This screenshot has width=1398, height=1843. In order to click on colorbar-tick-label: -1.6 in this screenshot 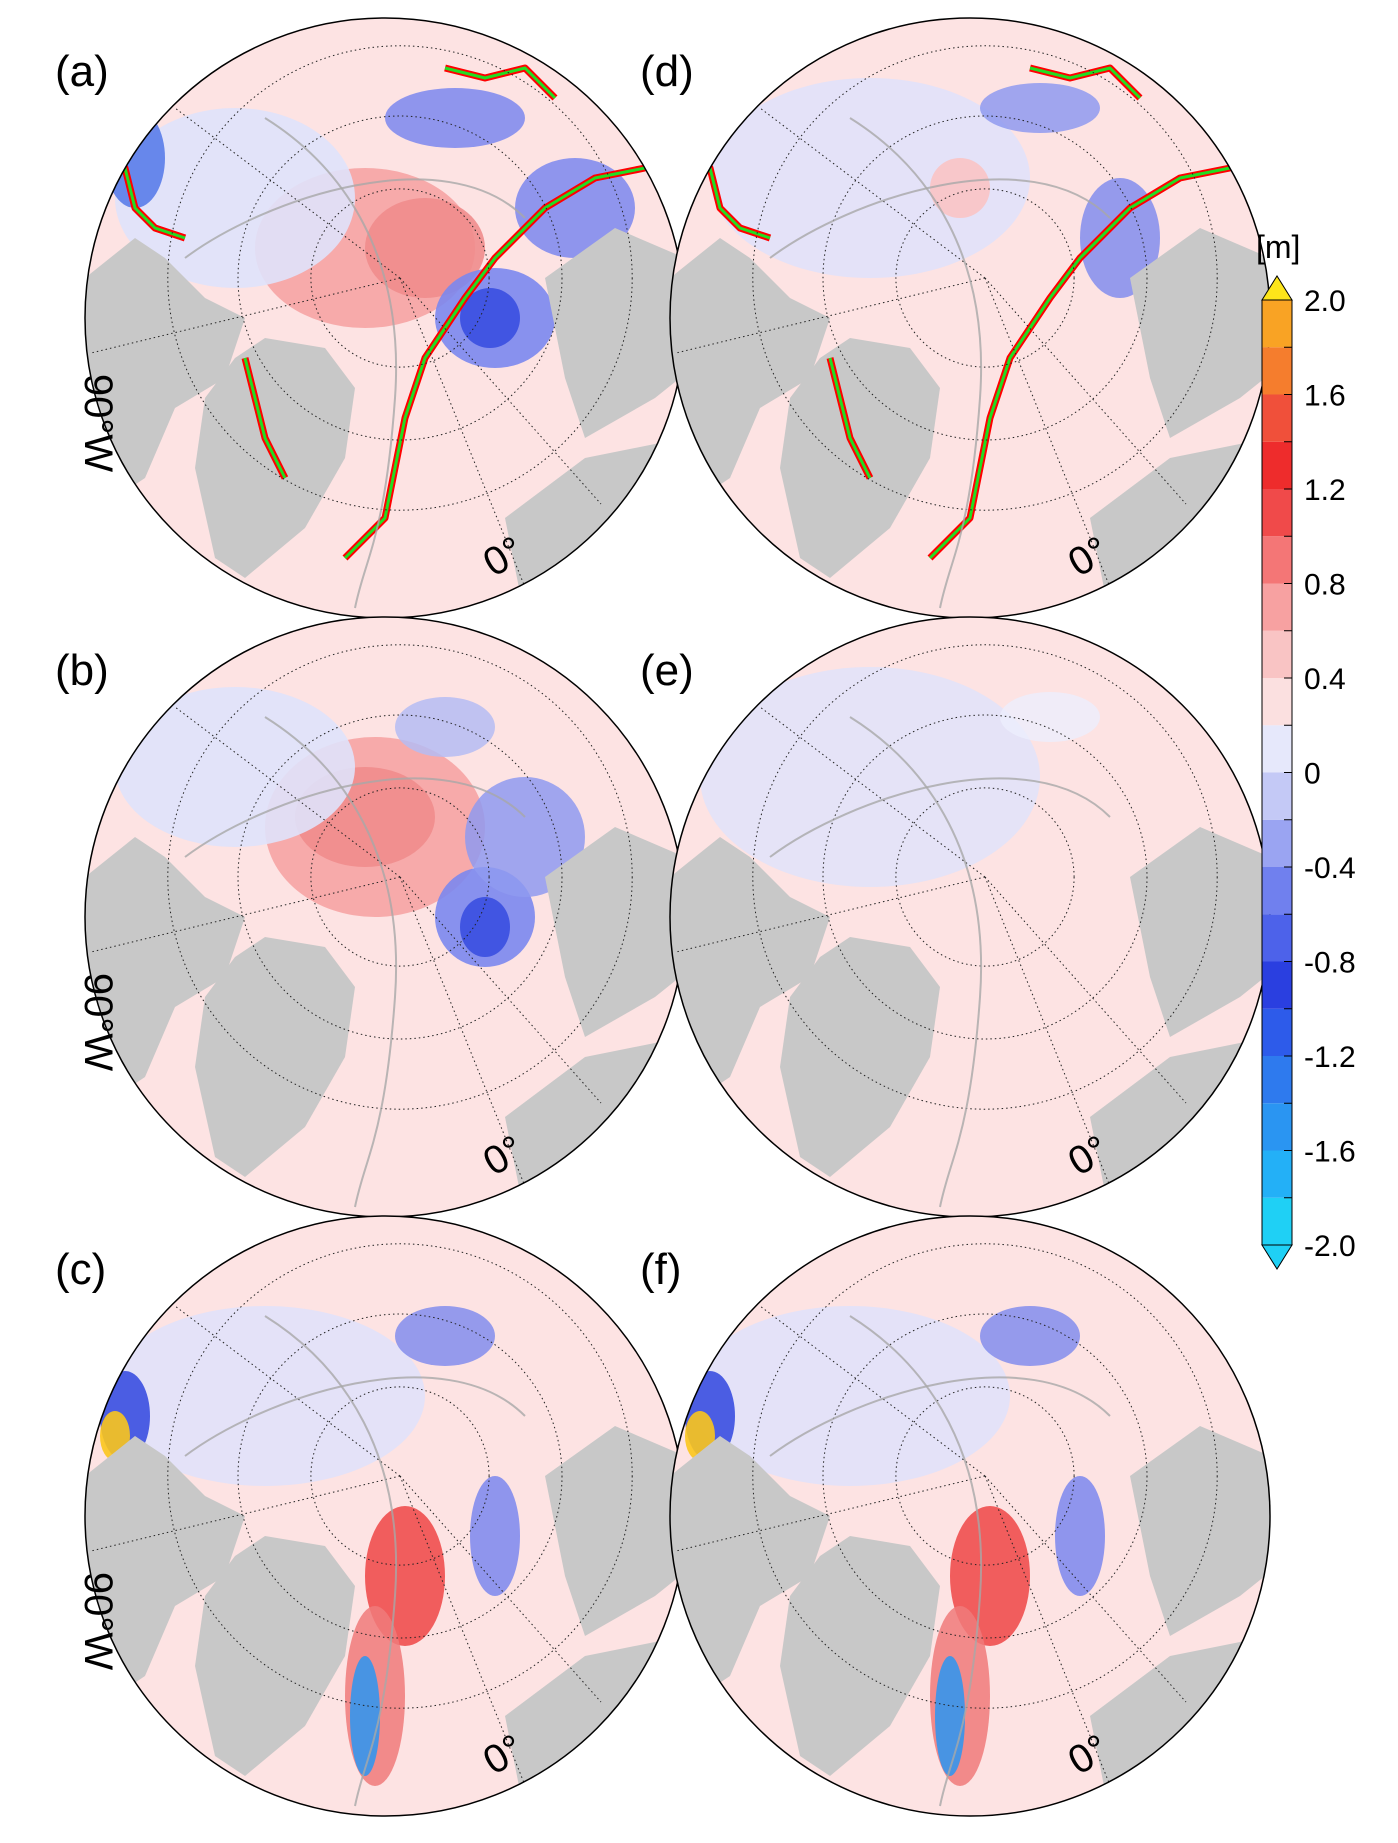, I will do `click(1330, 1152)`.